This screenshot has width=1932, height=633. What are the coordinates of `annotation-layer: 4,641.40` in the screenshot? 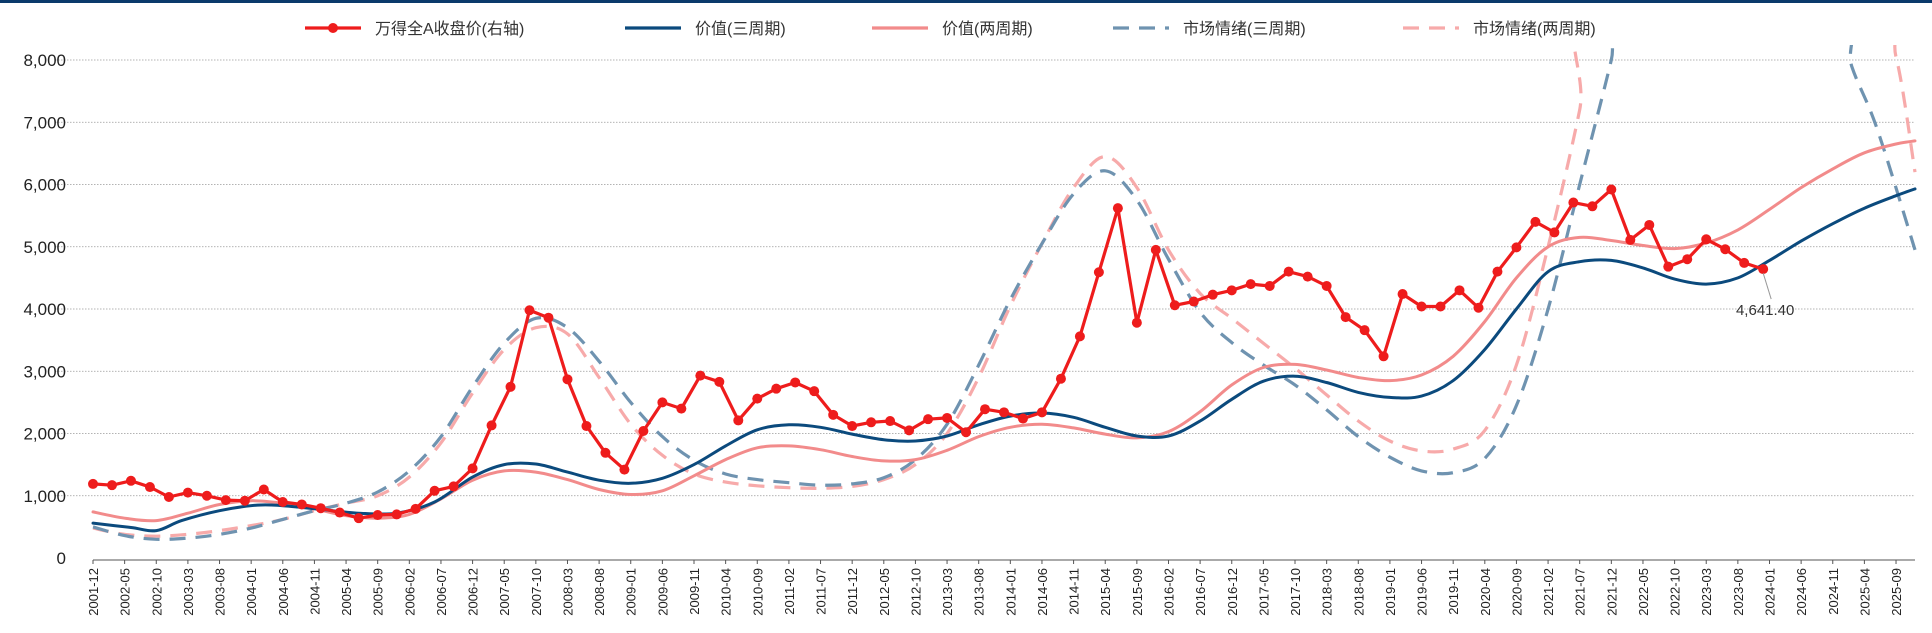 It's located at (1765, 295).